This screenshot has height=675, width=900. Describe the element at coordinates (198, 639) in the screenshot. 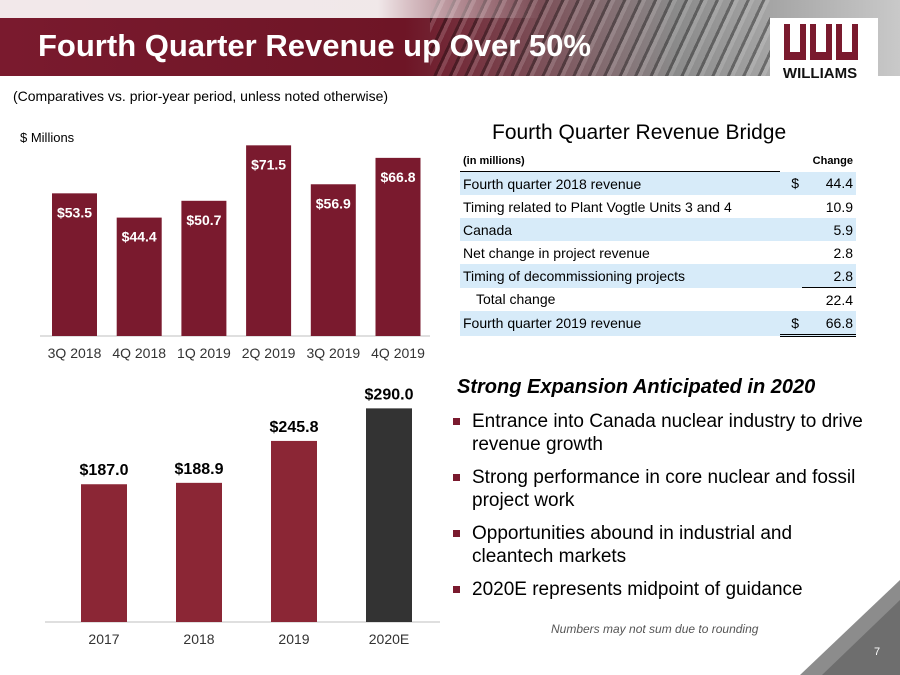

I see `annual-tick-label: 2018` at that location.